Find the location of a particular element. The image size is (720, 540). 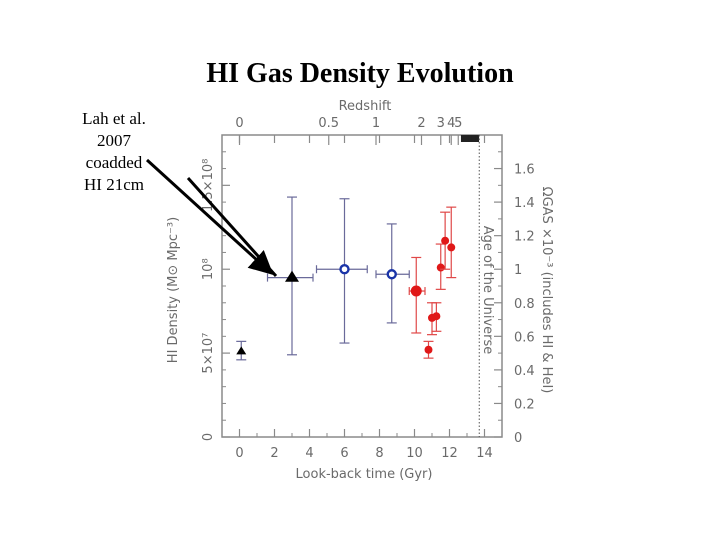

annotation-line-4: HI 21cm is located at coordinates (114, 184).